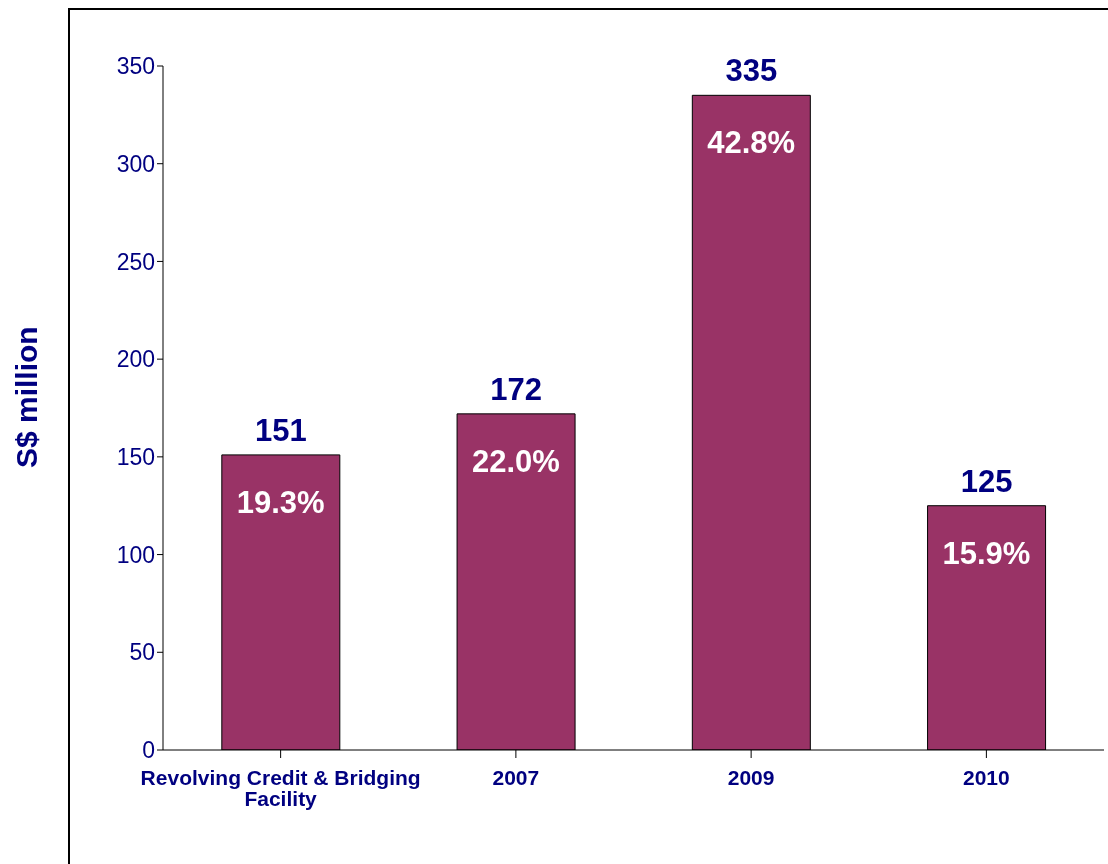  Describe the element at coordinates (142, 652) in the screenshot. I see `y-tick-label: 50` at that location.